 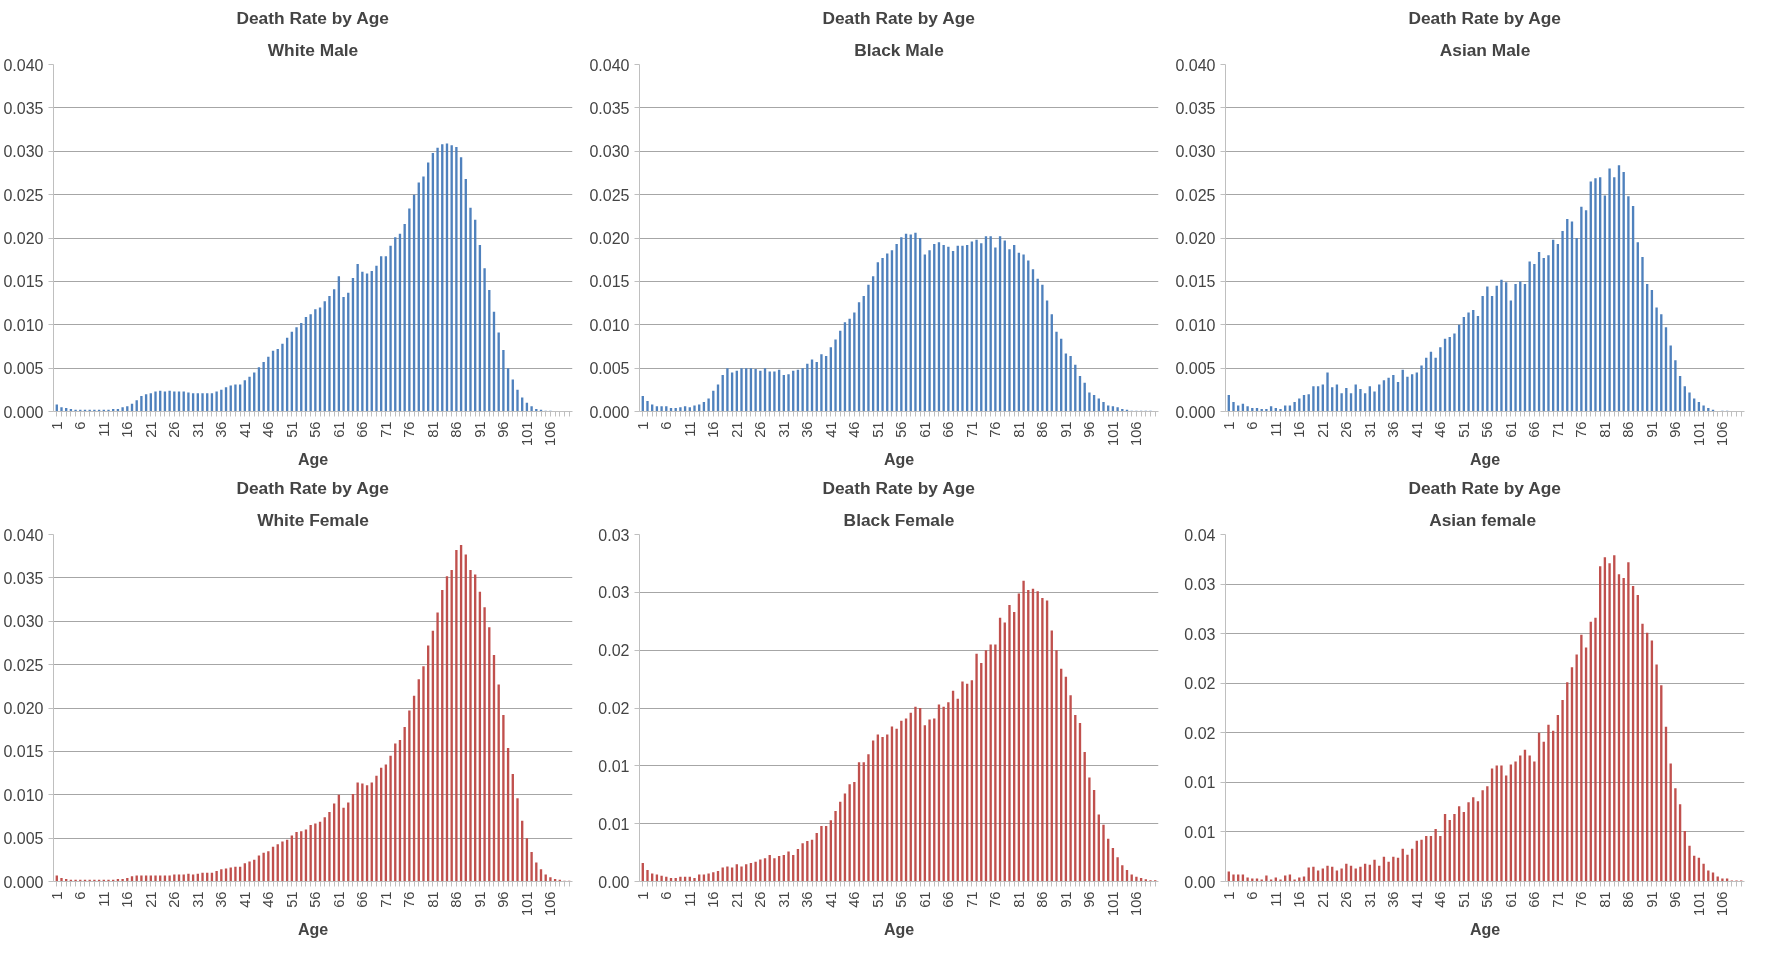 I want to click on chart-subtitle: Black Female, so click(x=899, y=519).